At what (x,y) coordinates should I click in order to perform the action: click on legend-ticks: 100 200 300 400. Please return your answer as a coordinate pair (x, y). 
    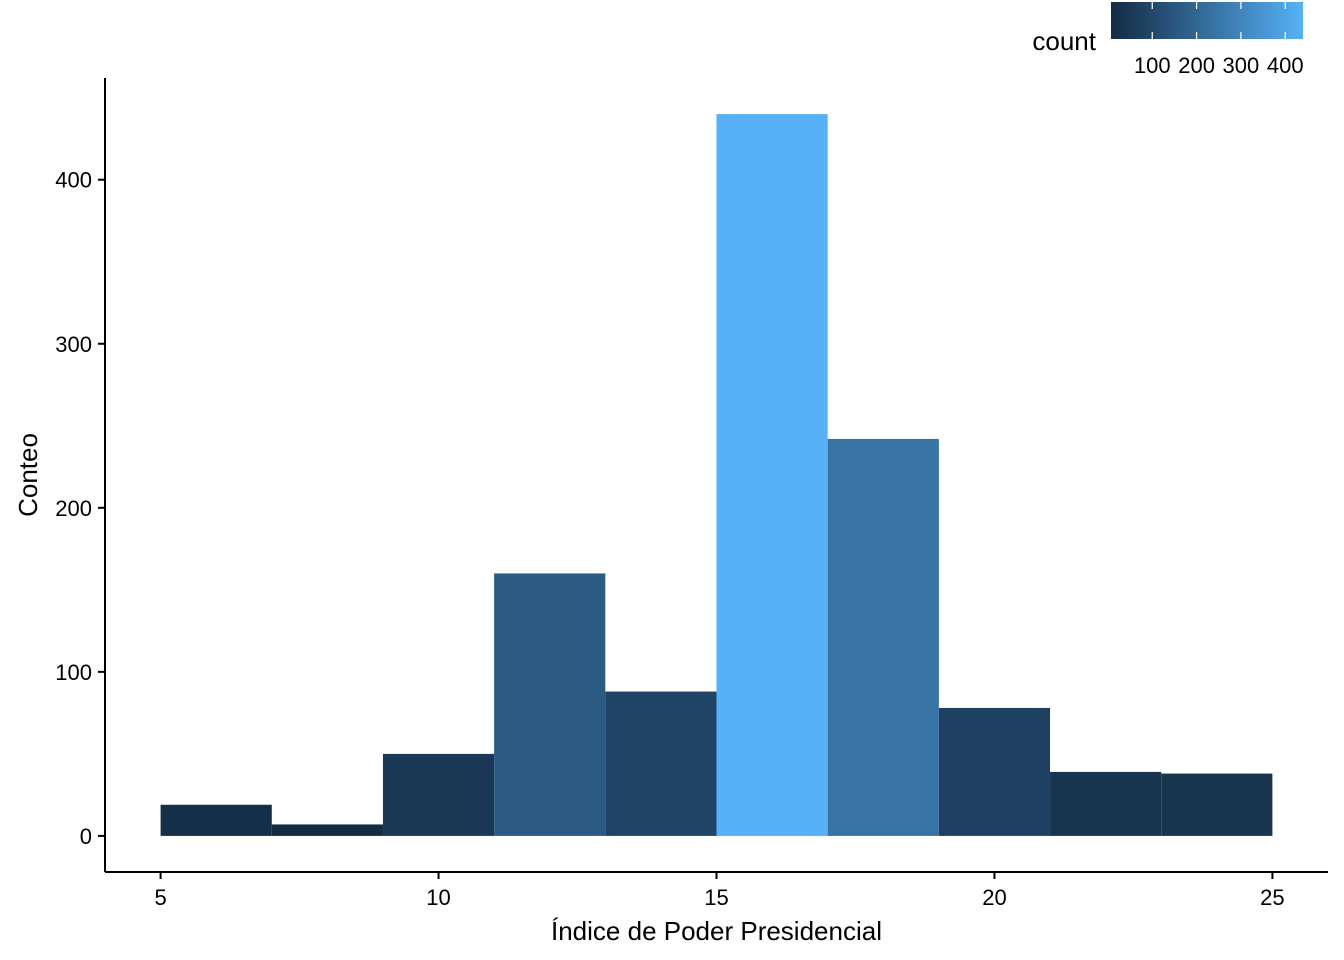
    Looking at the image, I should click on (1219, 40).